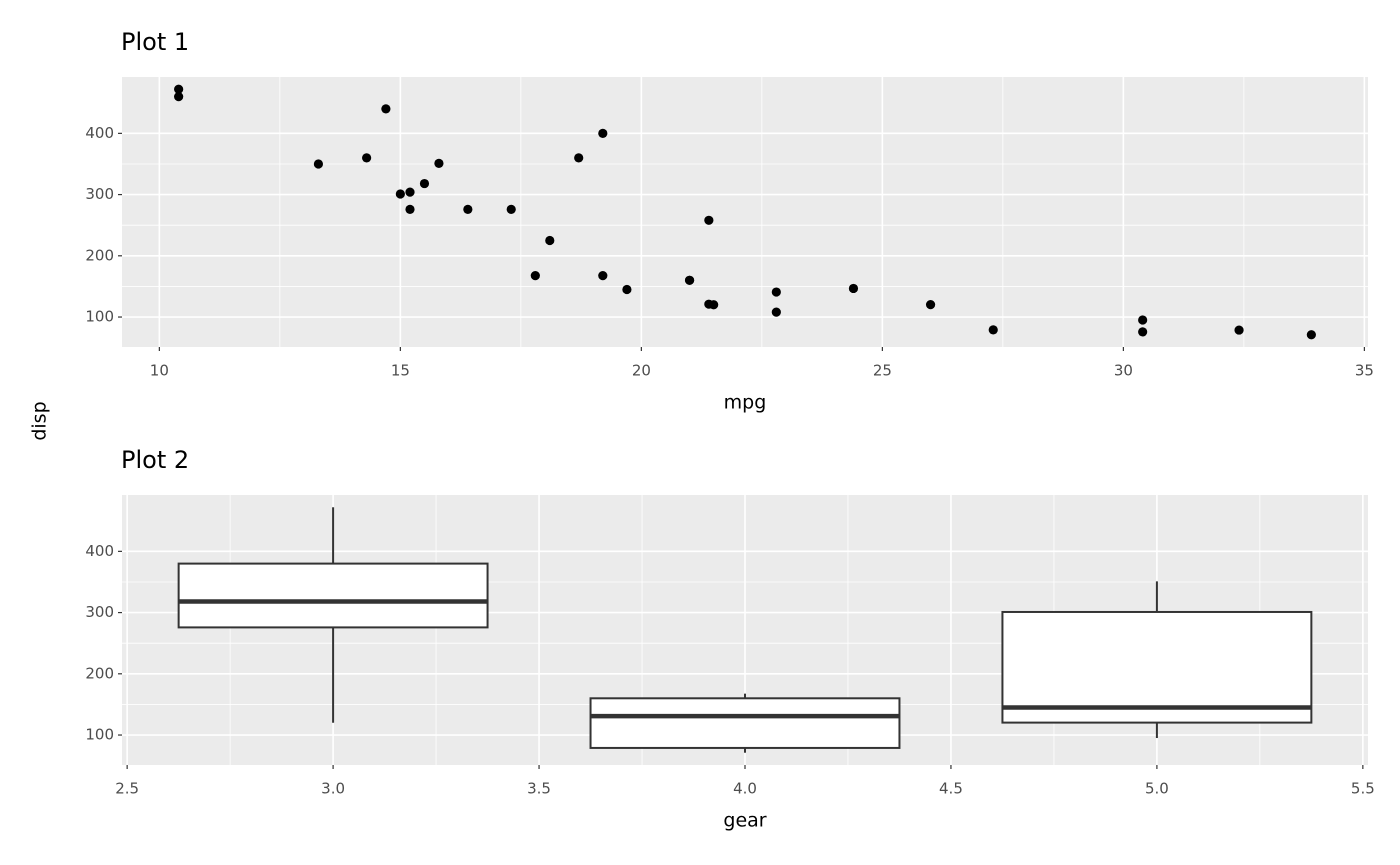 This screenshot has height=865, width=1400. Describe the element at coordinates (951, 789) in the screenshot. I see `x-tick-label: 4.5` at that location.